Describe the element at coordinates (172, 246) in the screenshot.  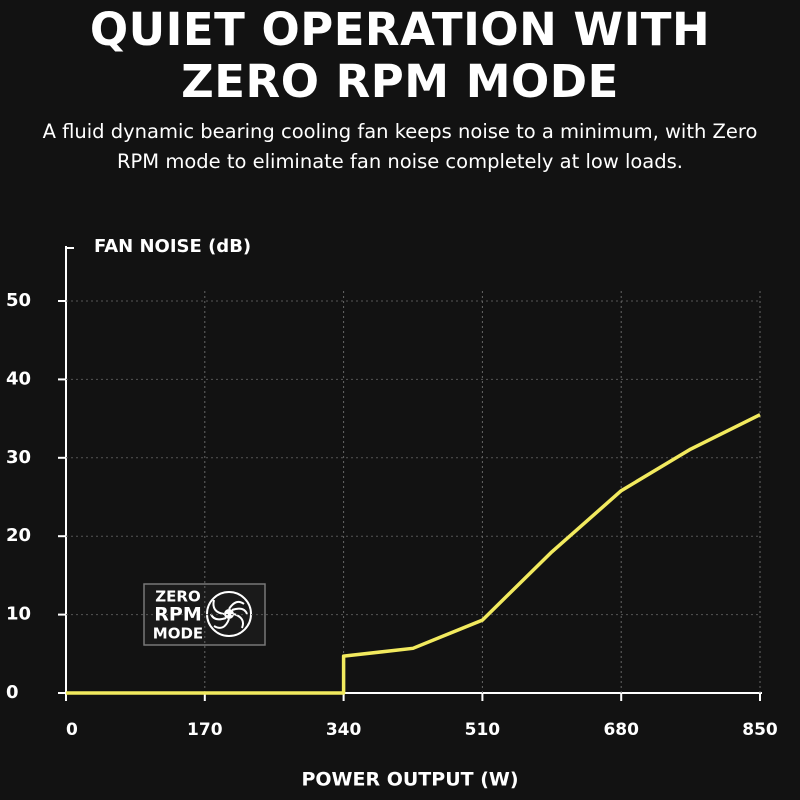
I see `y-axis-label: FAN NOISE (dB)` at that location.